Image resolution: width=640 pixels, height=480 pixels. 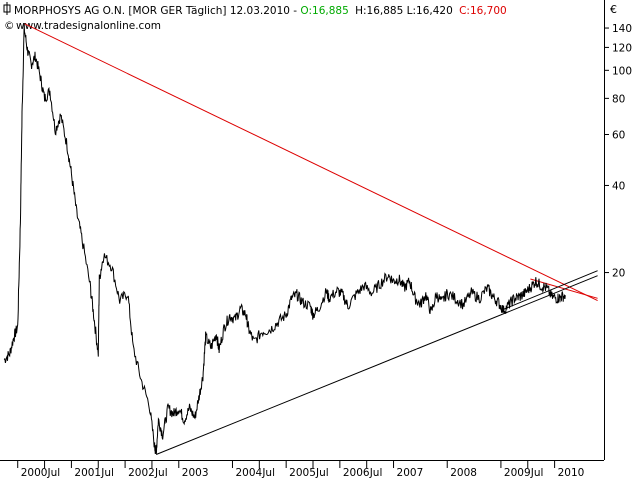 What do you see at coordinates (9, 26) in the screenshot?
I see `copyright-icon: ©` at bounding box center [9, 26].